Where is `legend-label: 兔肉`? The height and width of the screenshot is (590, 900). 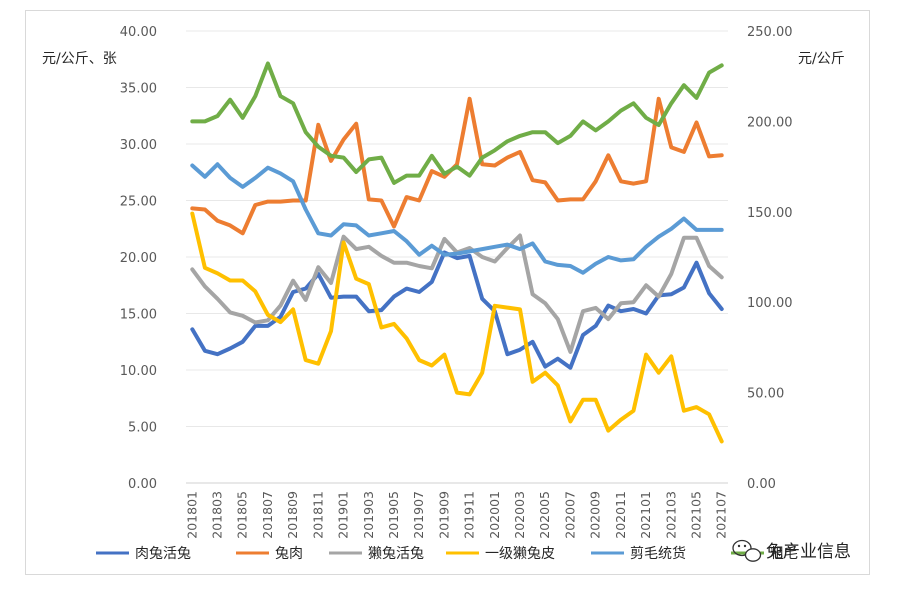 legend-label: 兔肉 is located at coordinates (289, 554).